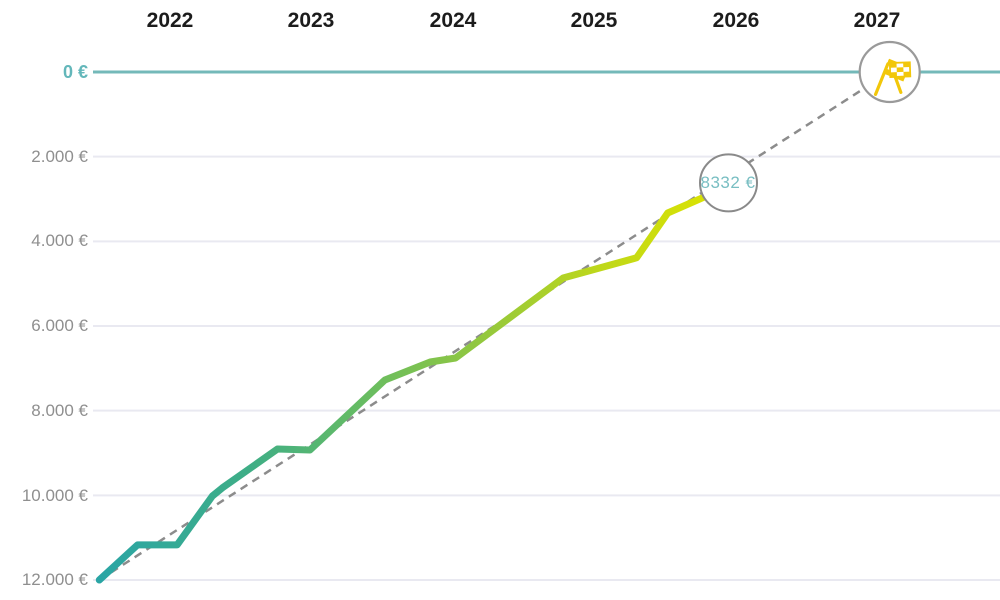  I want to click on y-axis-label-12000: 12.000 €, so click(54, 579).